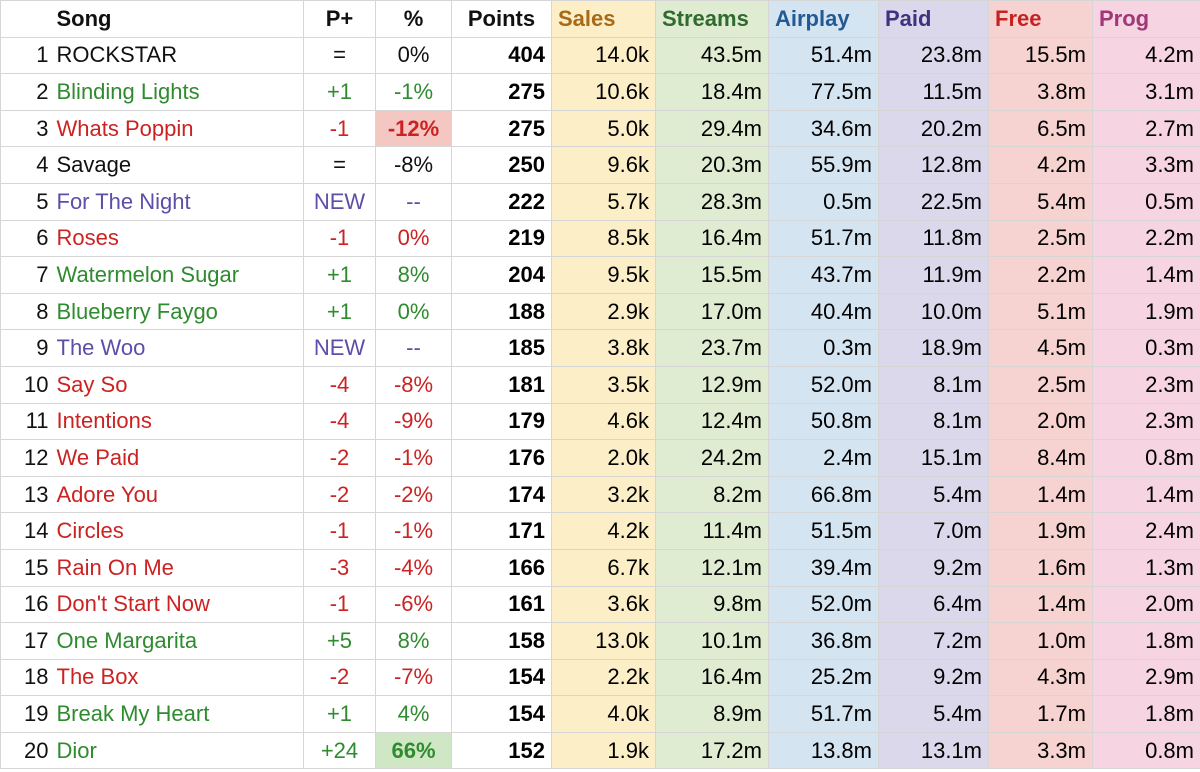  What do you see at coordinates (933, 458) in the screenshot?
I see `paid-cell: 15.1m` at bounding box center [933, 458].